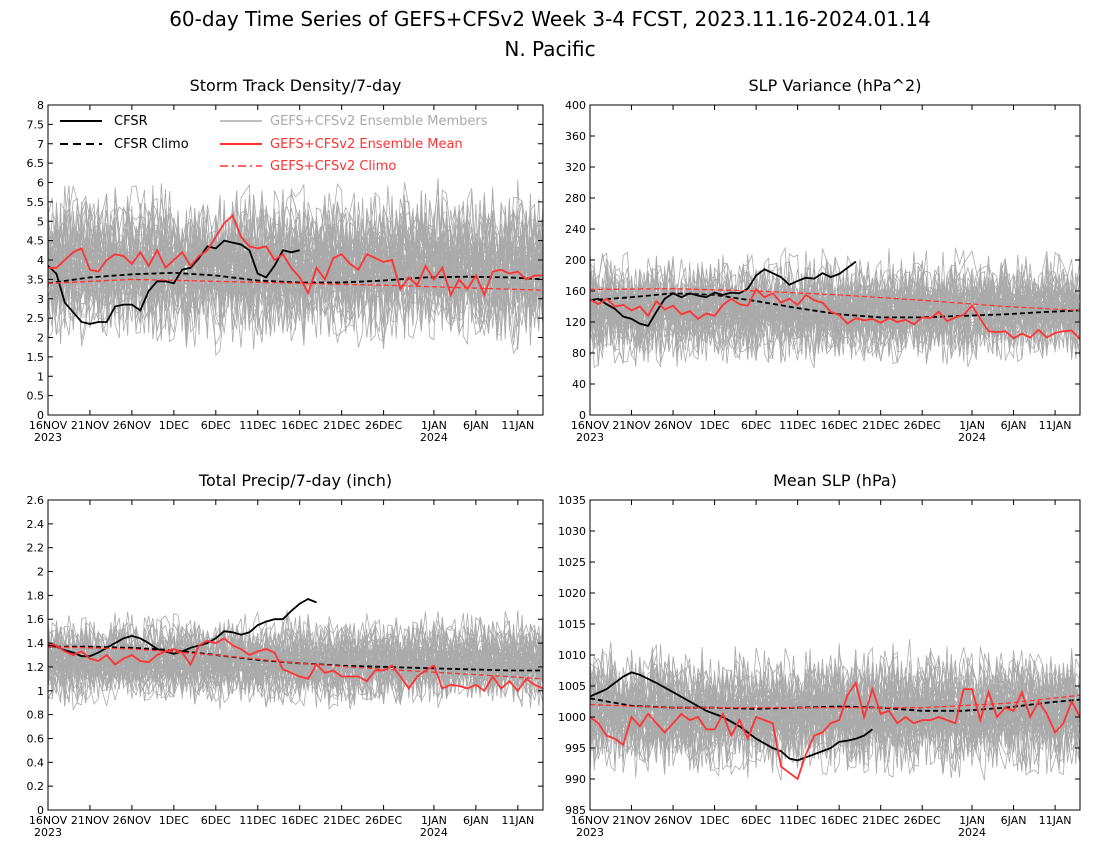  I want to click on y-tick-label: 2.2, so click(36, 548).